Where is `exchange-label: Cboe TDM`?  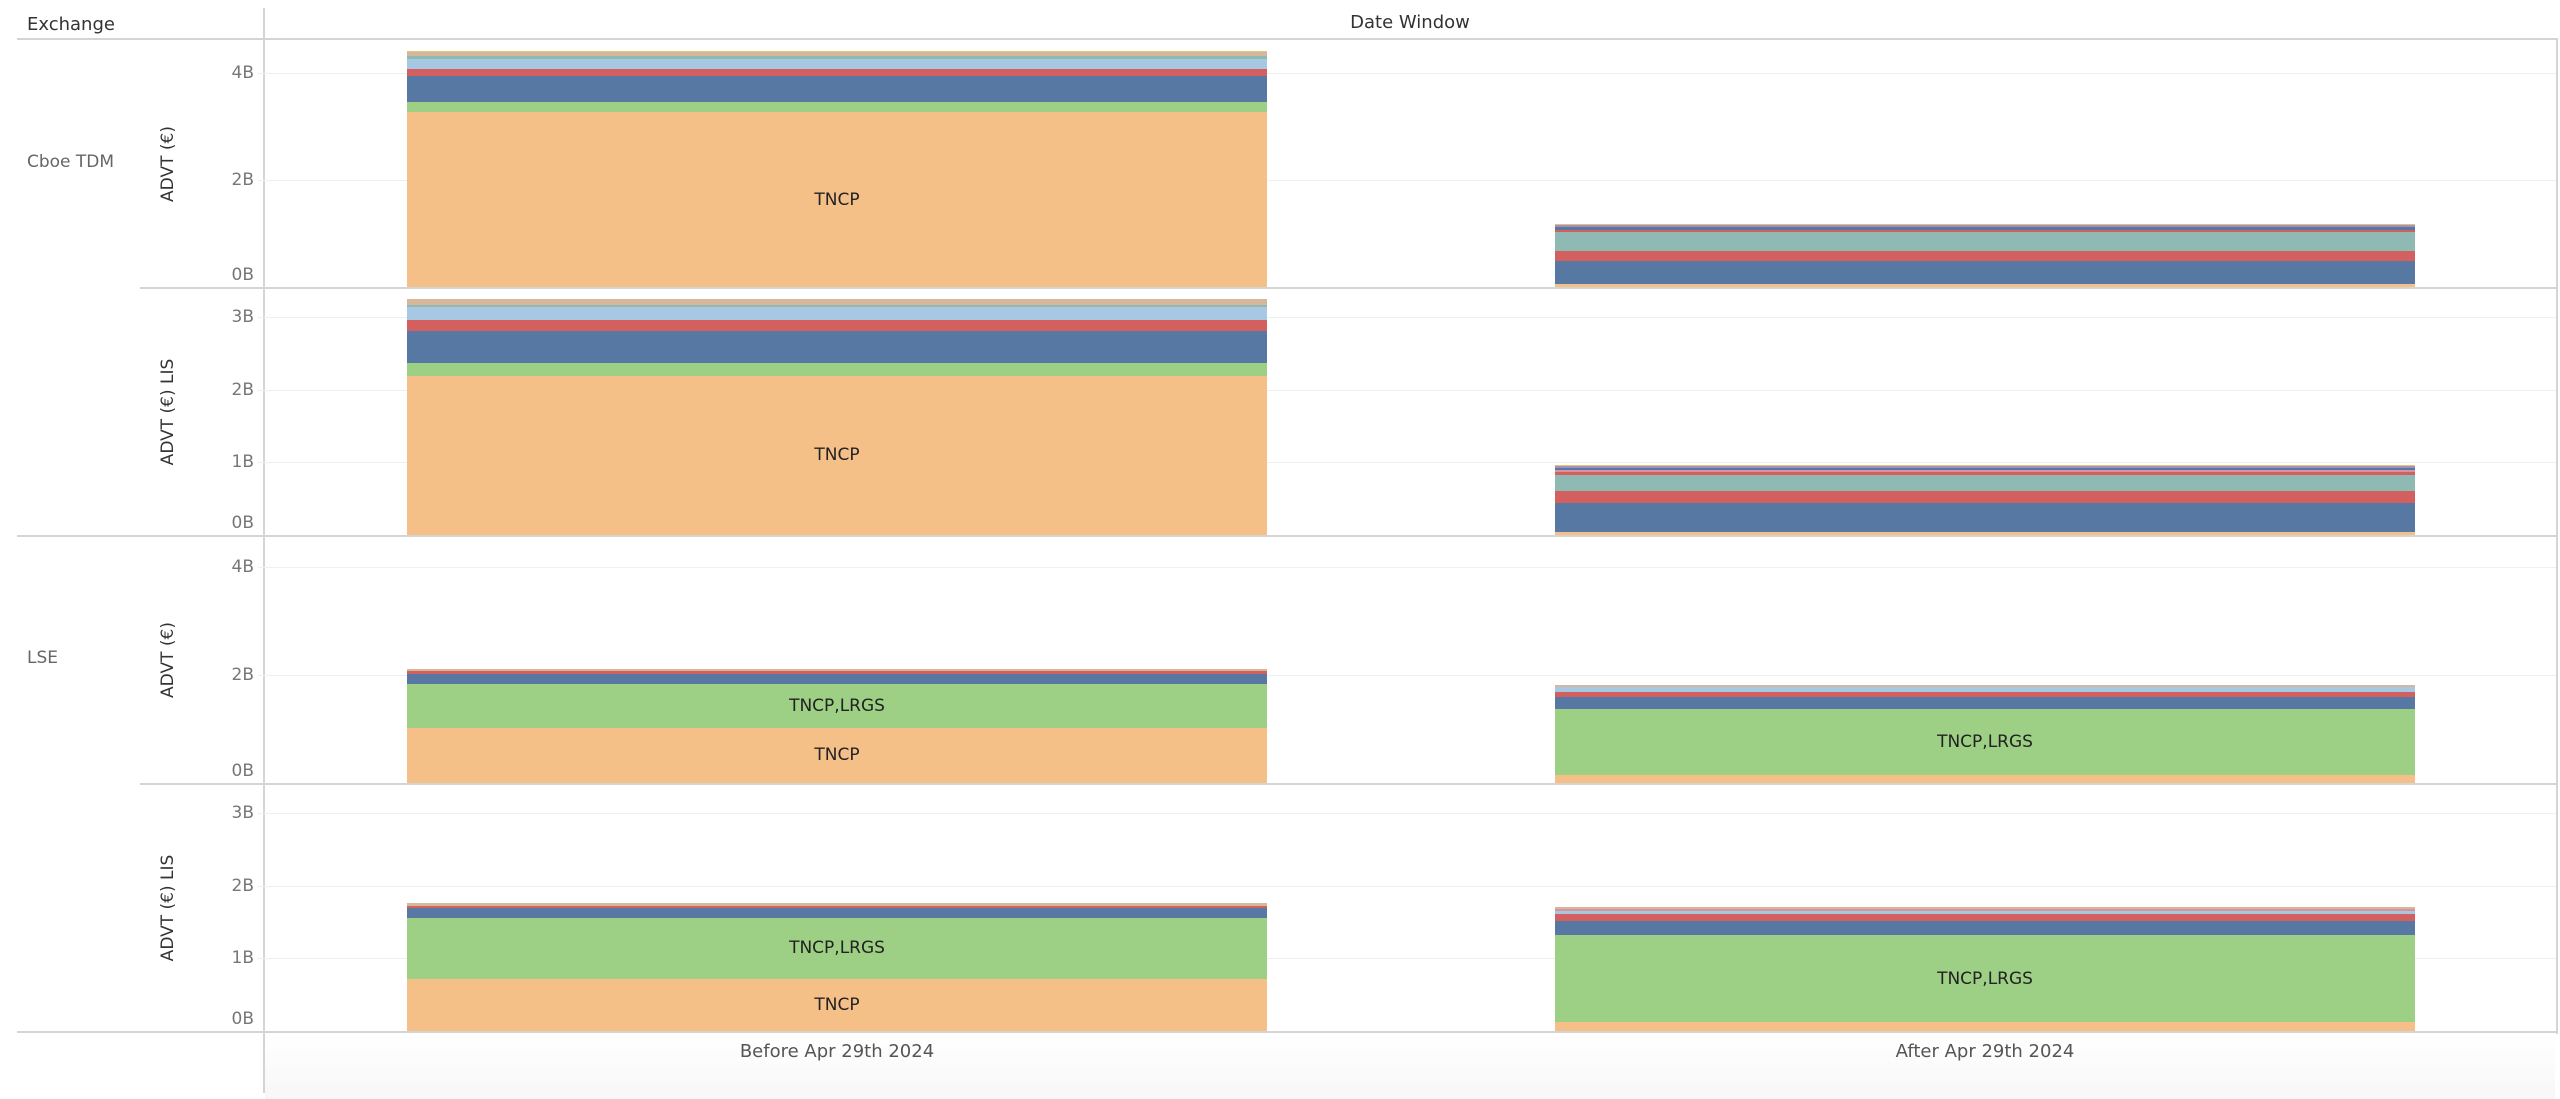 exchange-label: Cboe TDM is located at coordinates (71, 162).